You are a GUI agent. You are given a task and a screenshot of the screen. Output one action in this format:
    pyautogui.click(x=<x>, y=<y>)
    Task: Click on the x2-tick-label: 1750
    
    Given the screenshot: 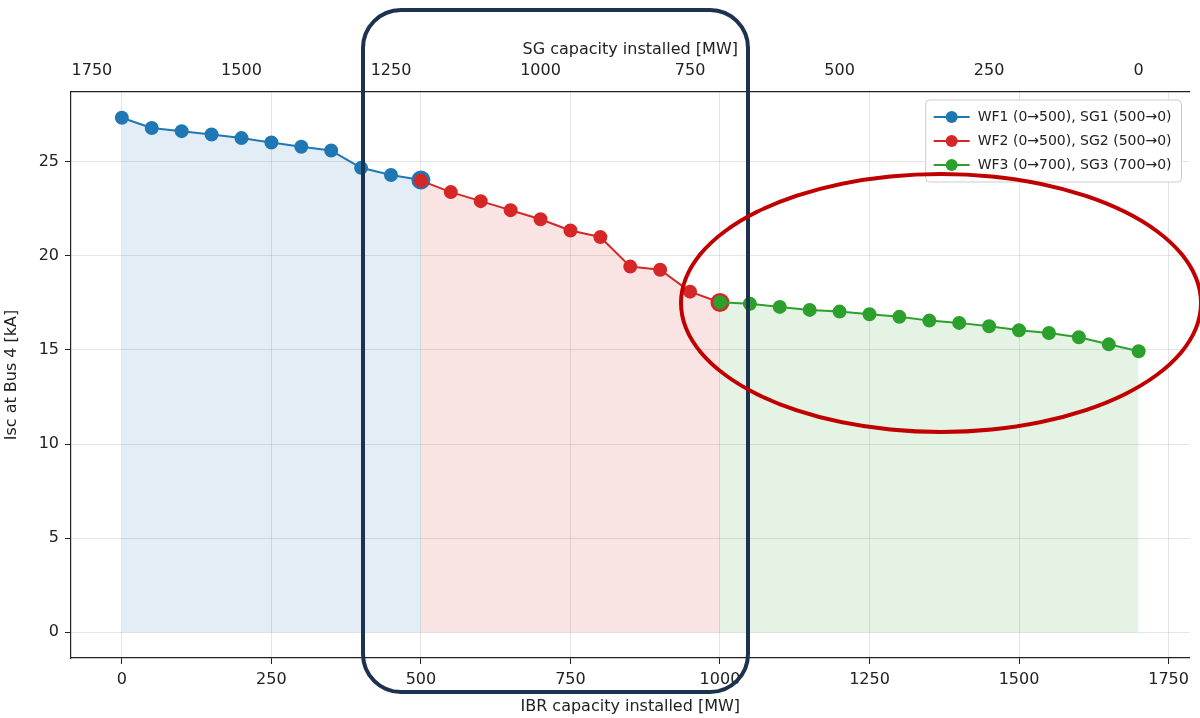 What is the action you would take?
    pyautogui.click(x=92, y=69)
    